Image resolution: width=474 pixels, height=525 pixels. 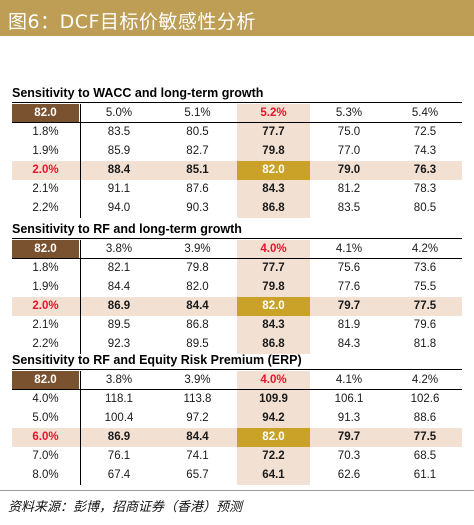 What do you see at coordinates (349, 268) in the screenshot?
I see `value-cell: 75.6` at bounding box center [349, 268].